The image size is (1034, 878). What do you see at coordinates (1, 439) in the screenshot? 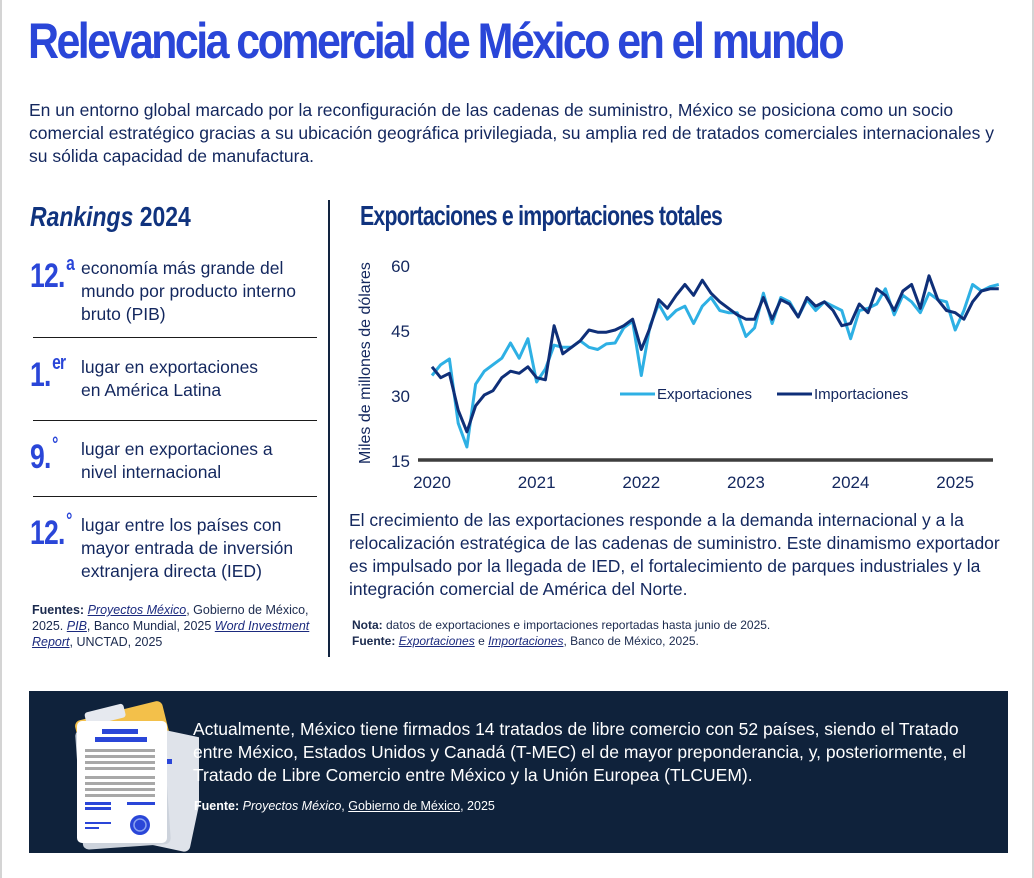
I see `page-border-left` at bounding box center [1, 439].